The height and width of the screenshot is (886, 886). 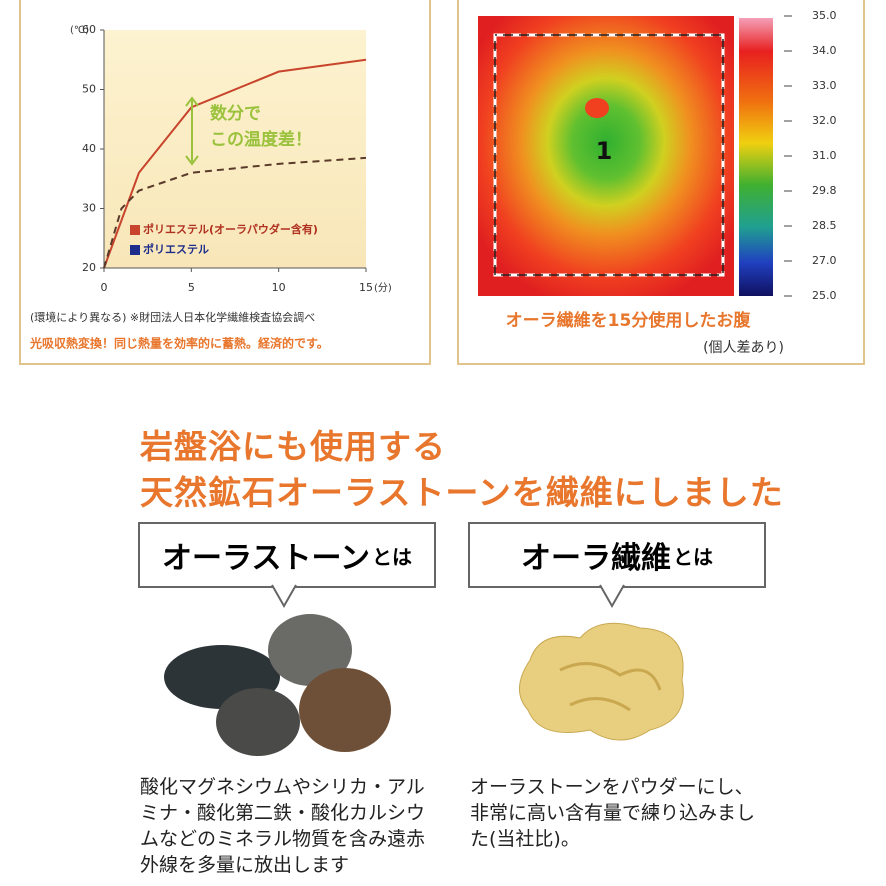 I want to click on fiber, so click(x=601, y=681).